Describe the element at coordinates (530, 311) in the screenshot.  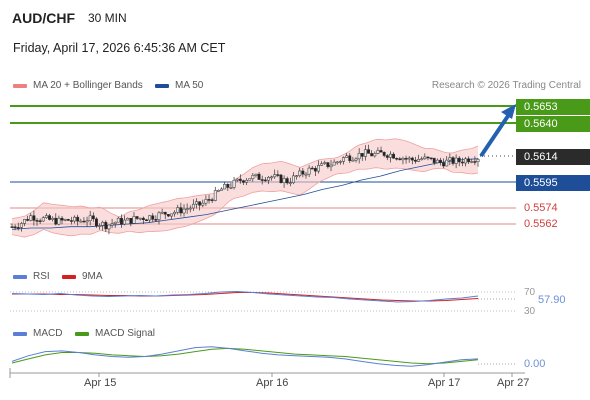
I see `rsi-tick-30: 30` at that location.